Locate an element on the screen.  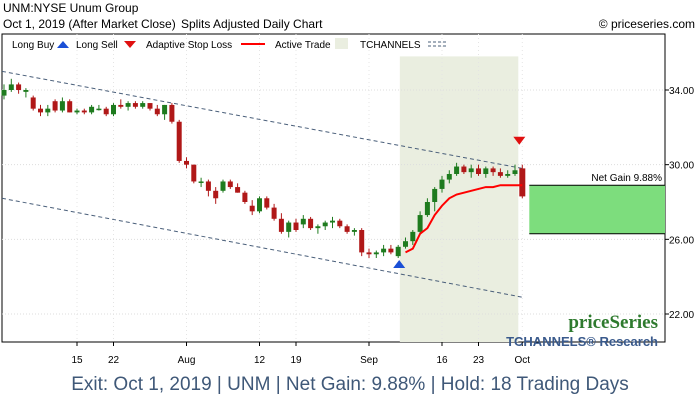
x-tick-label: 15 is located at coordinates (77, 360).